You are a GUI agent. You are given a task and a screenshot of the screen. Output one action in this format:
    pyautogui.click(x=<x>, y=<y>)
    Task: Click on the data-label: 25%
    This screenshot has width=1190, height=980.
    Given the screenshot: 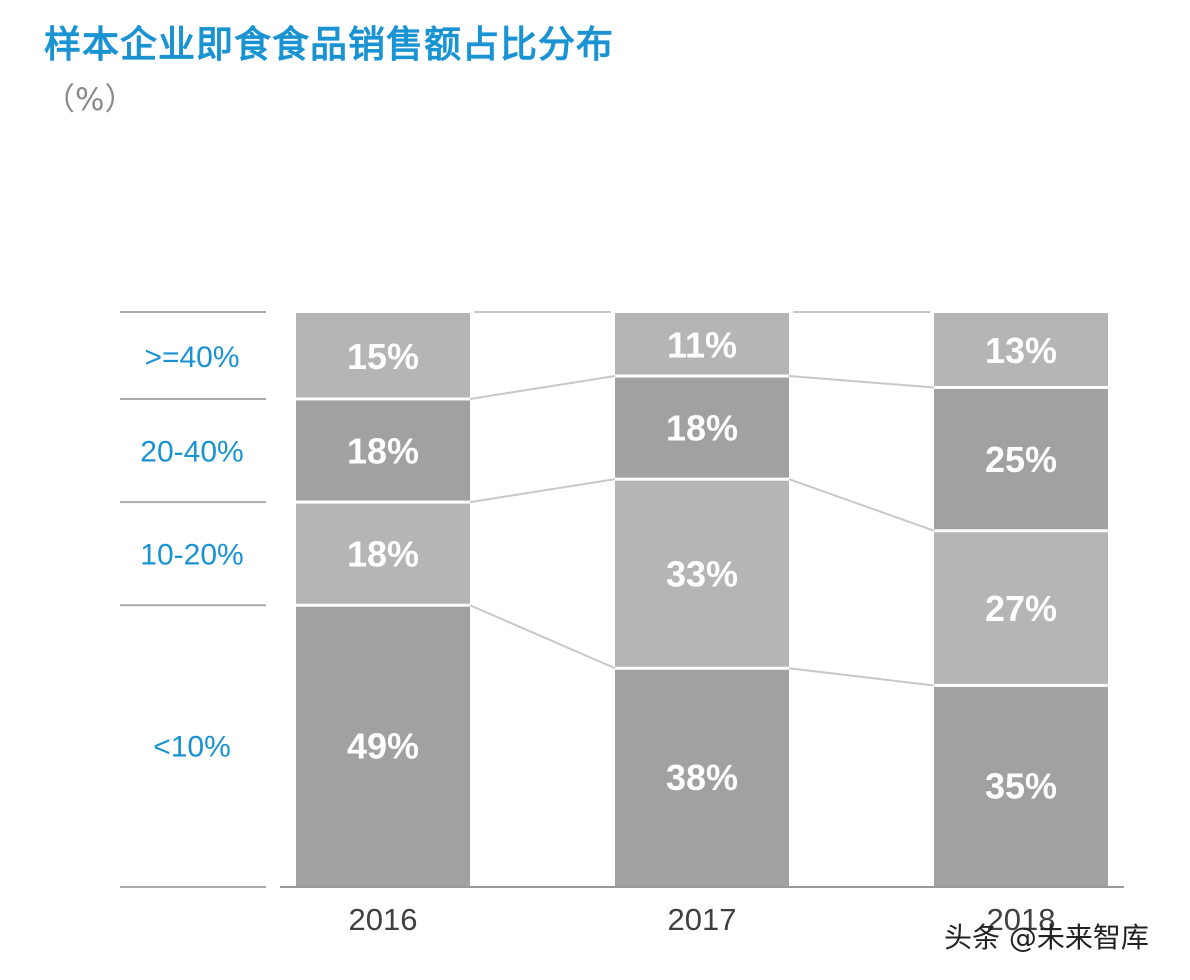 What is the action you would take?
    pyautogui.click(x=1021, y=459)
    